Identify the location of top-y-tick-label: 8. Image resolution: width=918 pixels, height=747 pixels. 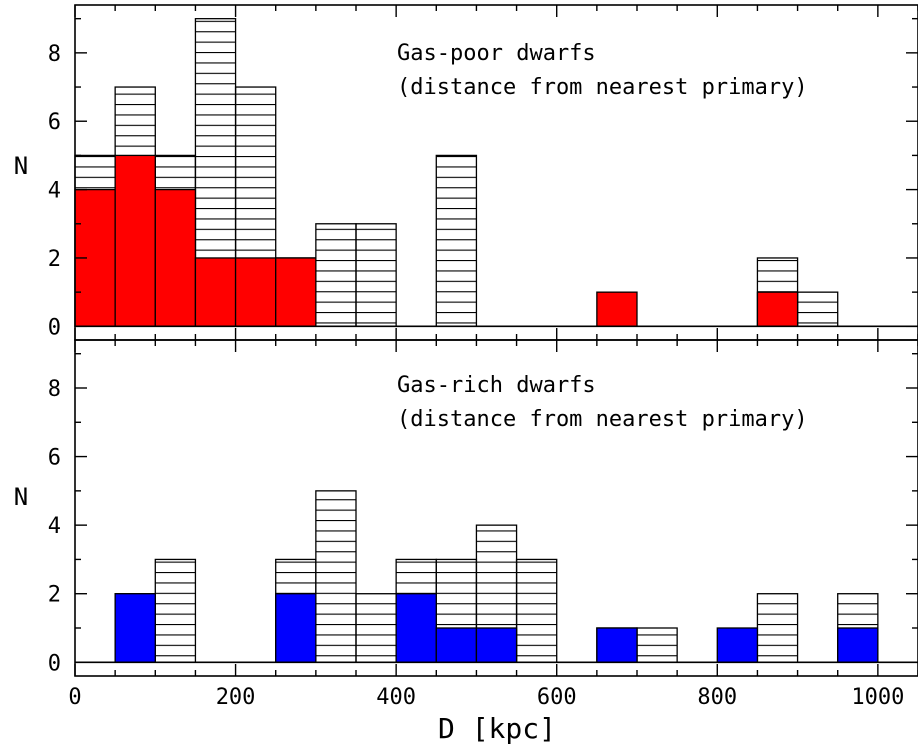
(54, 54).